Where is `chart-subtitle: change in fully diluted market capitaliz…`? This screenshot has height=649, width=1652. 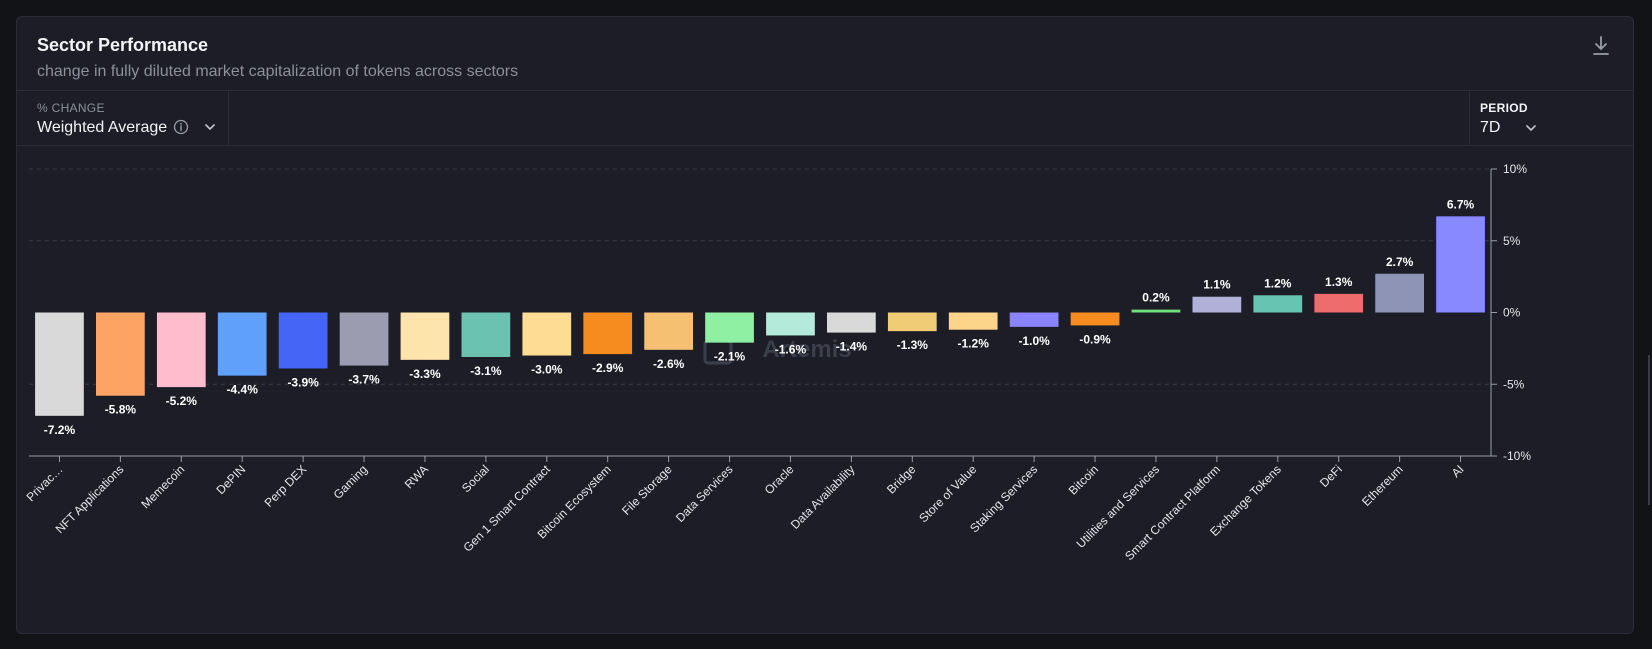 chart-subtitle: change in fully diluted market capitaliz… is located at coordinates (278, 71).